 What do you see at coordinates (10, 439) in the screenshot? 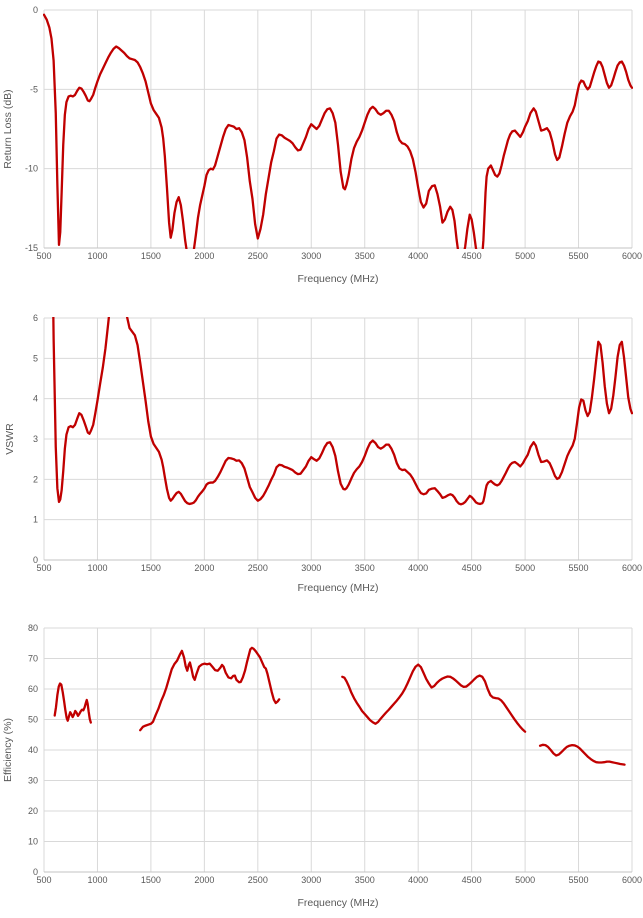
I see `vswr-y-axis-title: VSWR` at bounding box center [10, 439].